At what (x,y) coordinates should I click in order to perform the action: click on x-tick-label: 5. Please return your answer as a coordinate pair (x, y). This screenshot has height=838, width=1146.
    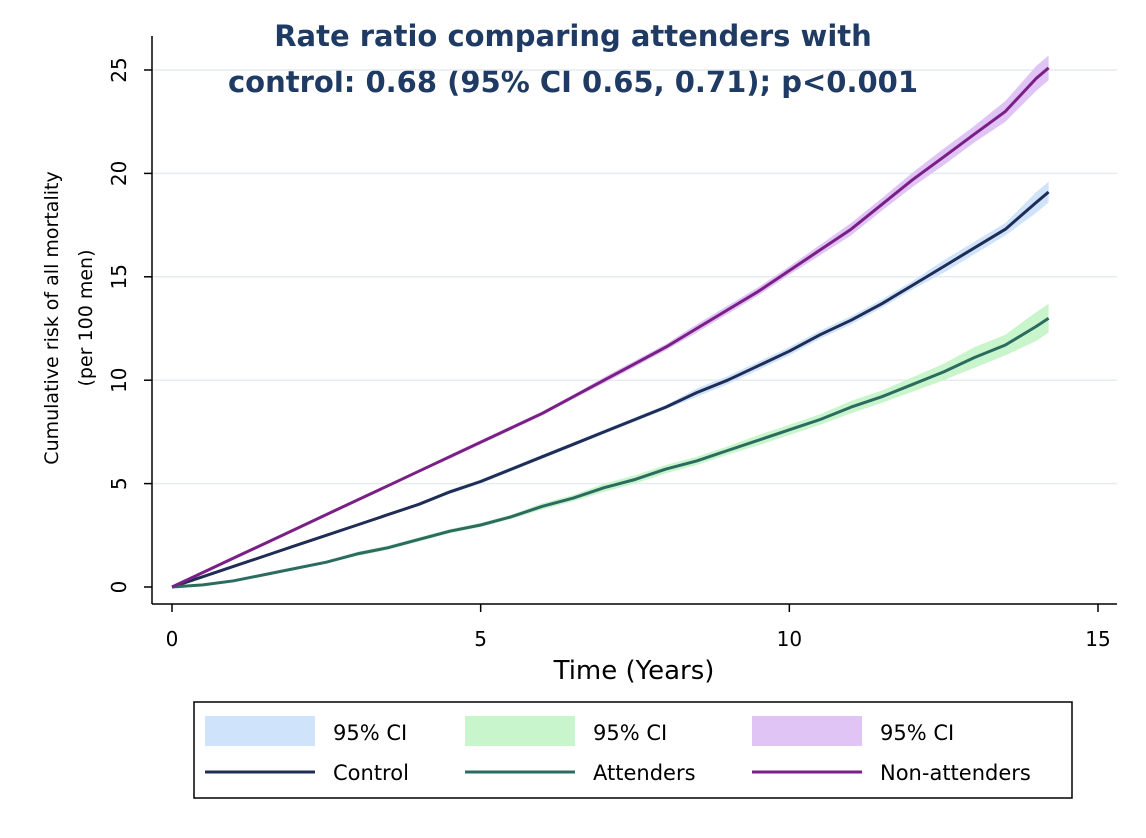
    Looking at the image, I should click on (480, 639).